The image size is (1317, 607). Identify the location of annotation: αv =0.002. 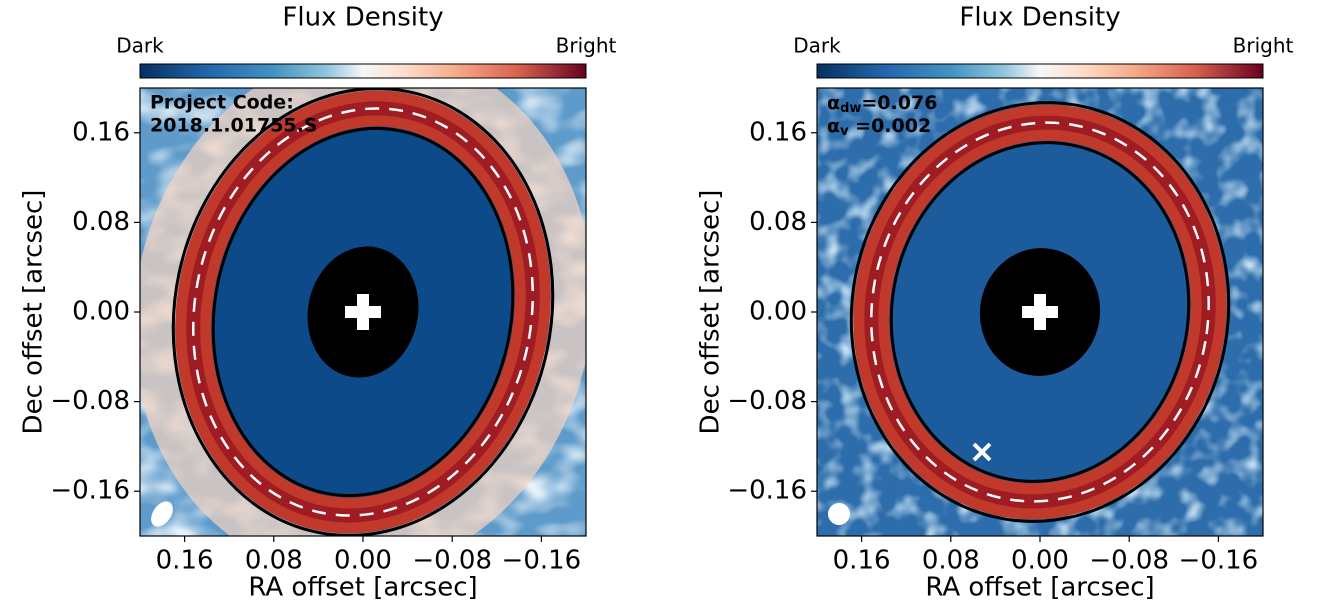
(879, 127).